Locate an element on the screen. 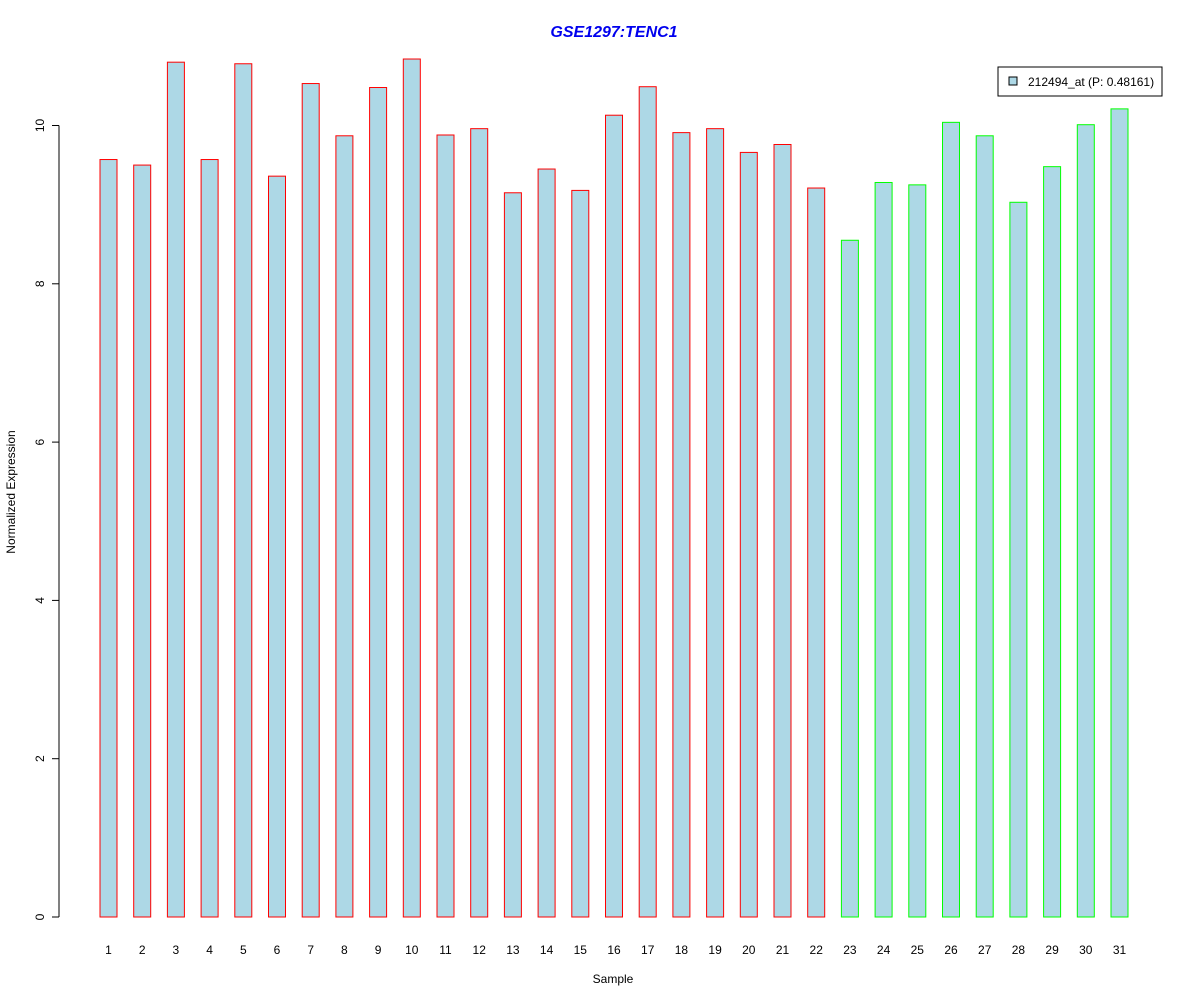 This screenshot has width=1200, height=1000. y-tick-label: 0 is located at coordinates (40, 916).